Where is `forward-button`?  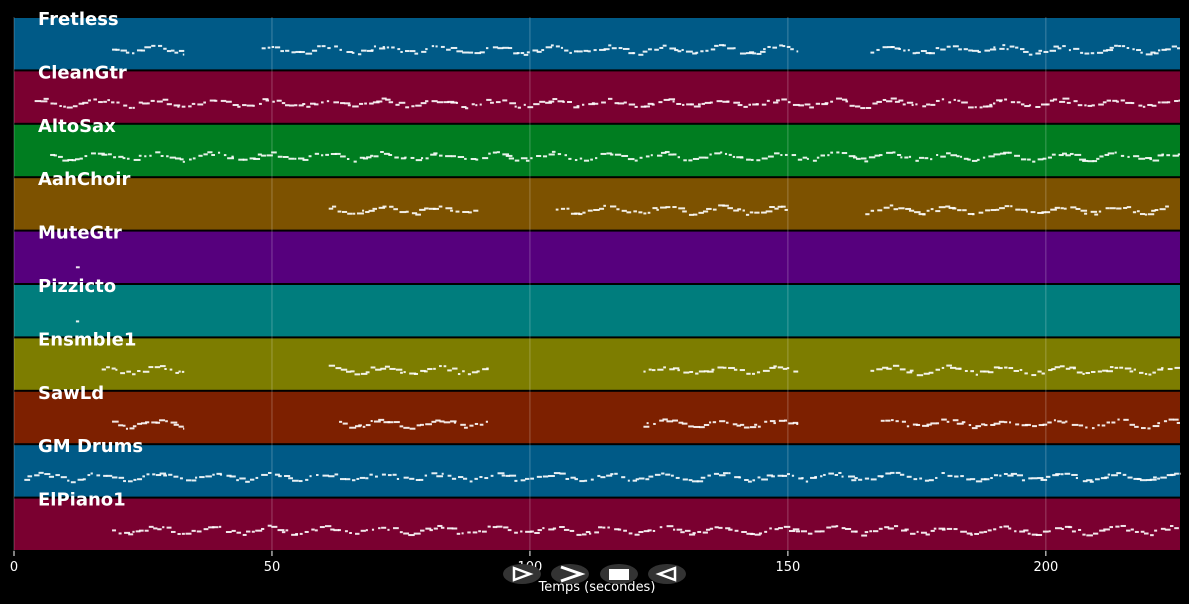 forward-button is located at coordinates (570, 574).